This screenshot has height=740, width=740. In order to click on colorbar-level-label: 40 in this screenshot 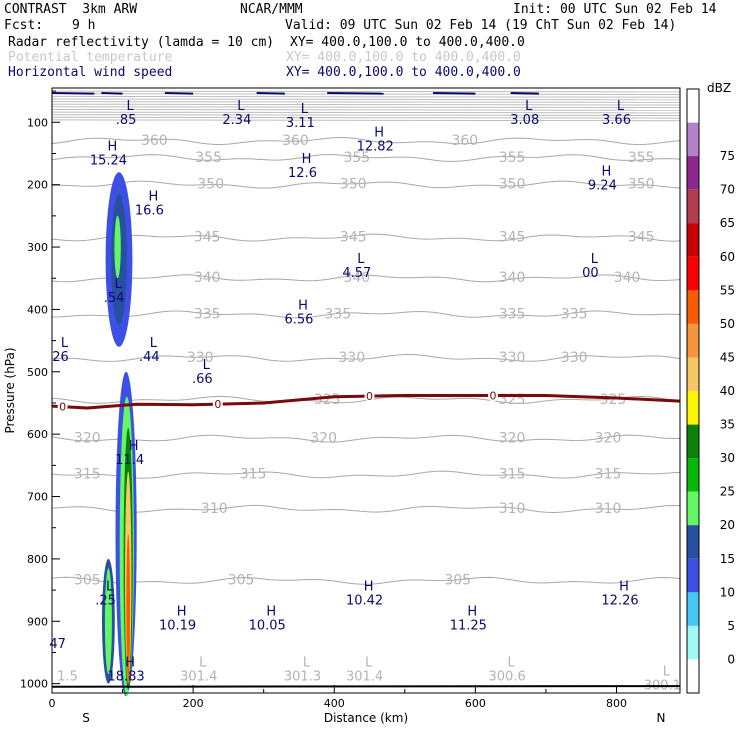, I will do `click(727, 391)`.